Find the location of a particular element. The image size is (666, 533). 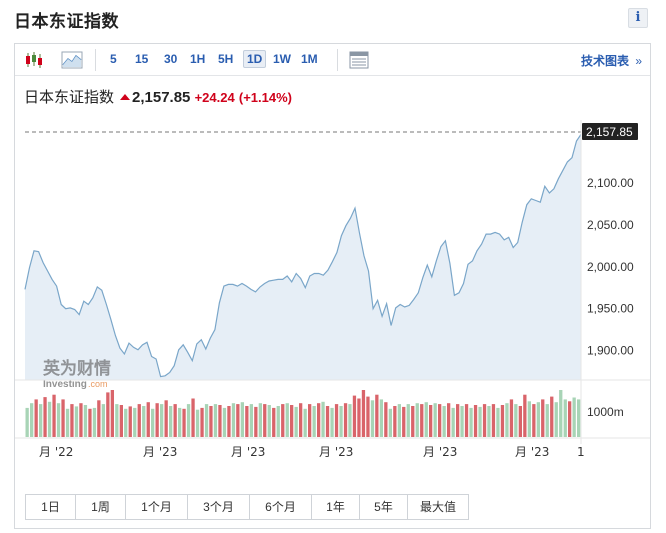

interval-1w: 1W is located at coordinates (282, 59).